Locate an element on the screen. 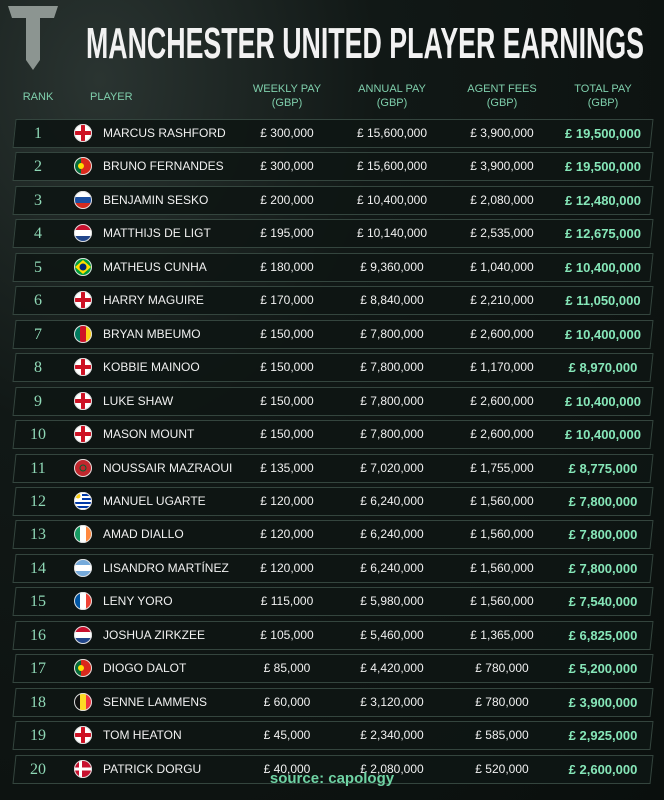 The height and width of the screenshot is (800, 664). pay: £ 4,420,000 is located at coordinates (392, 668).